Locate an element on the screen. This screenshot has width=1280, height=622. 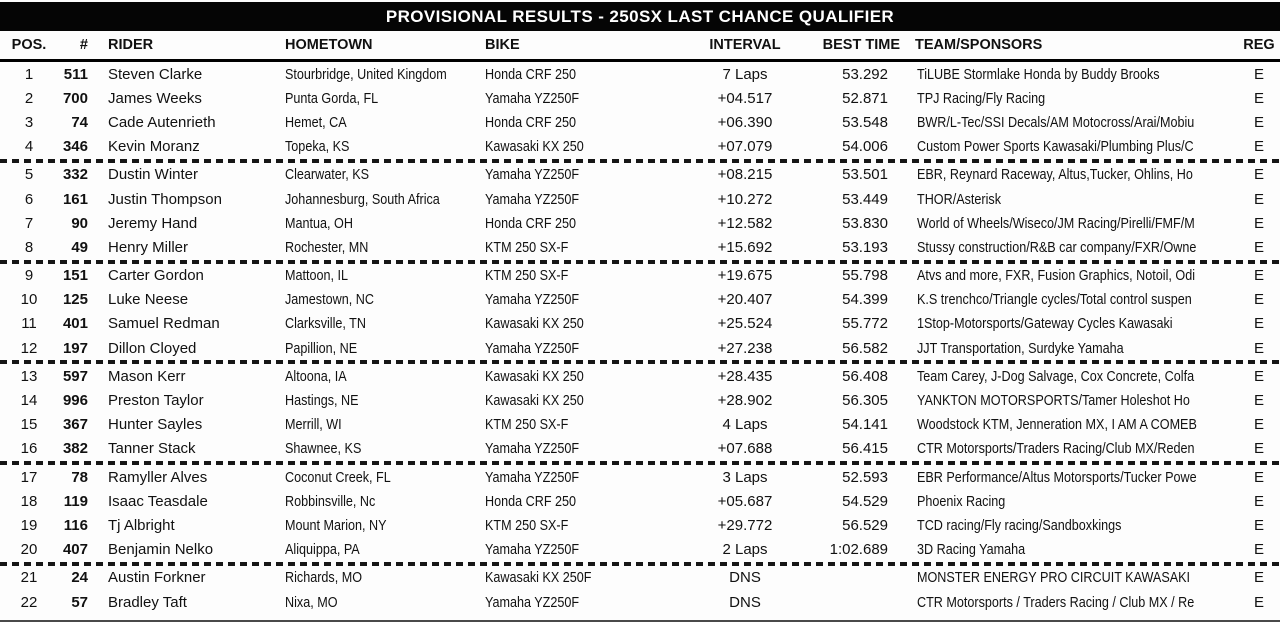
cell-rider-number: 151 is located at coordinates (75, 276).